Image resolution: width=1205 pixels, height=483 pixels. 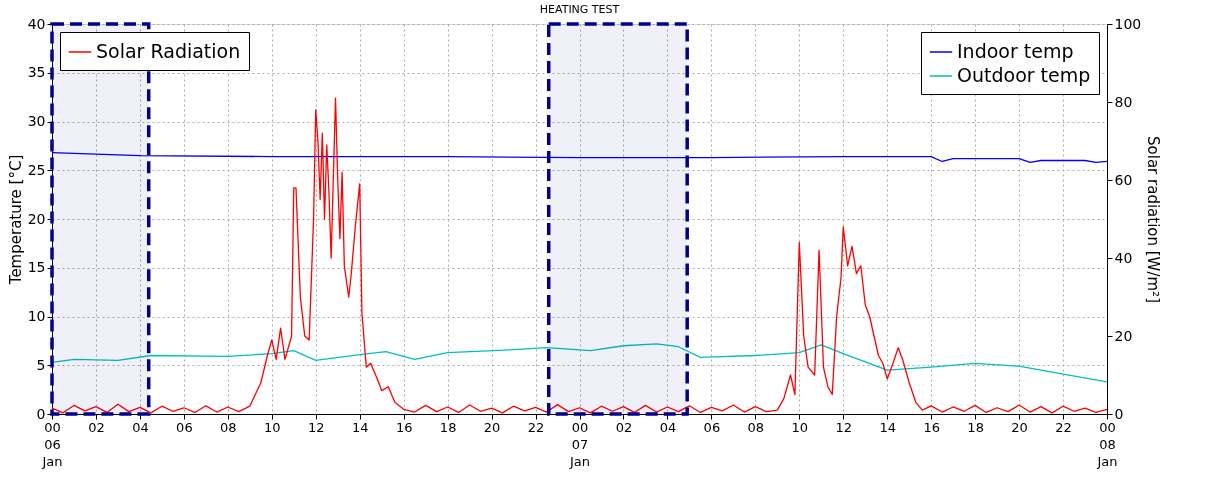 I want to click on y2-tick-label: 20, so click(x=1123, y=335).